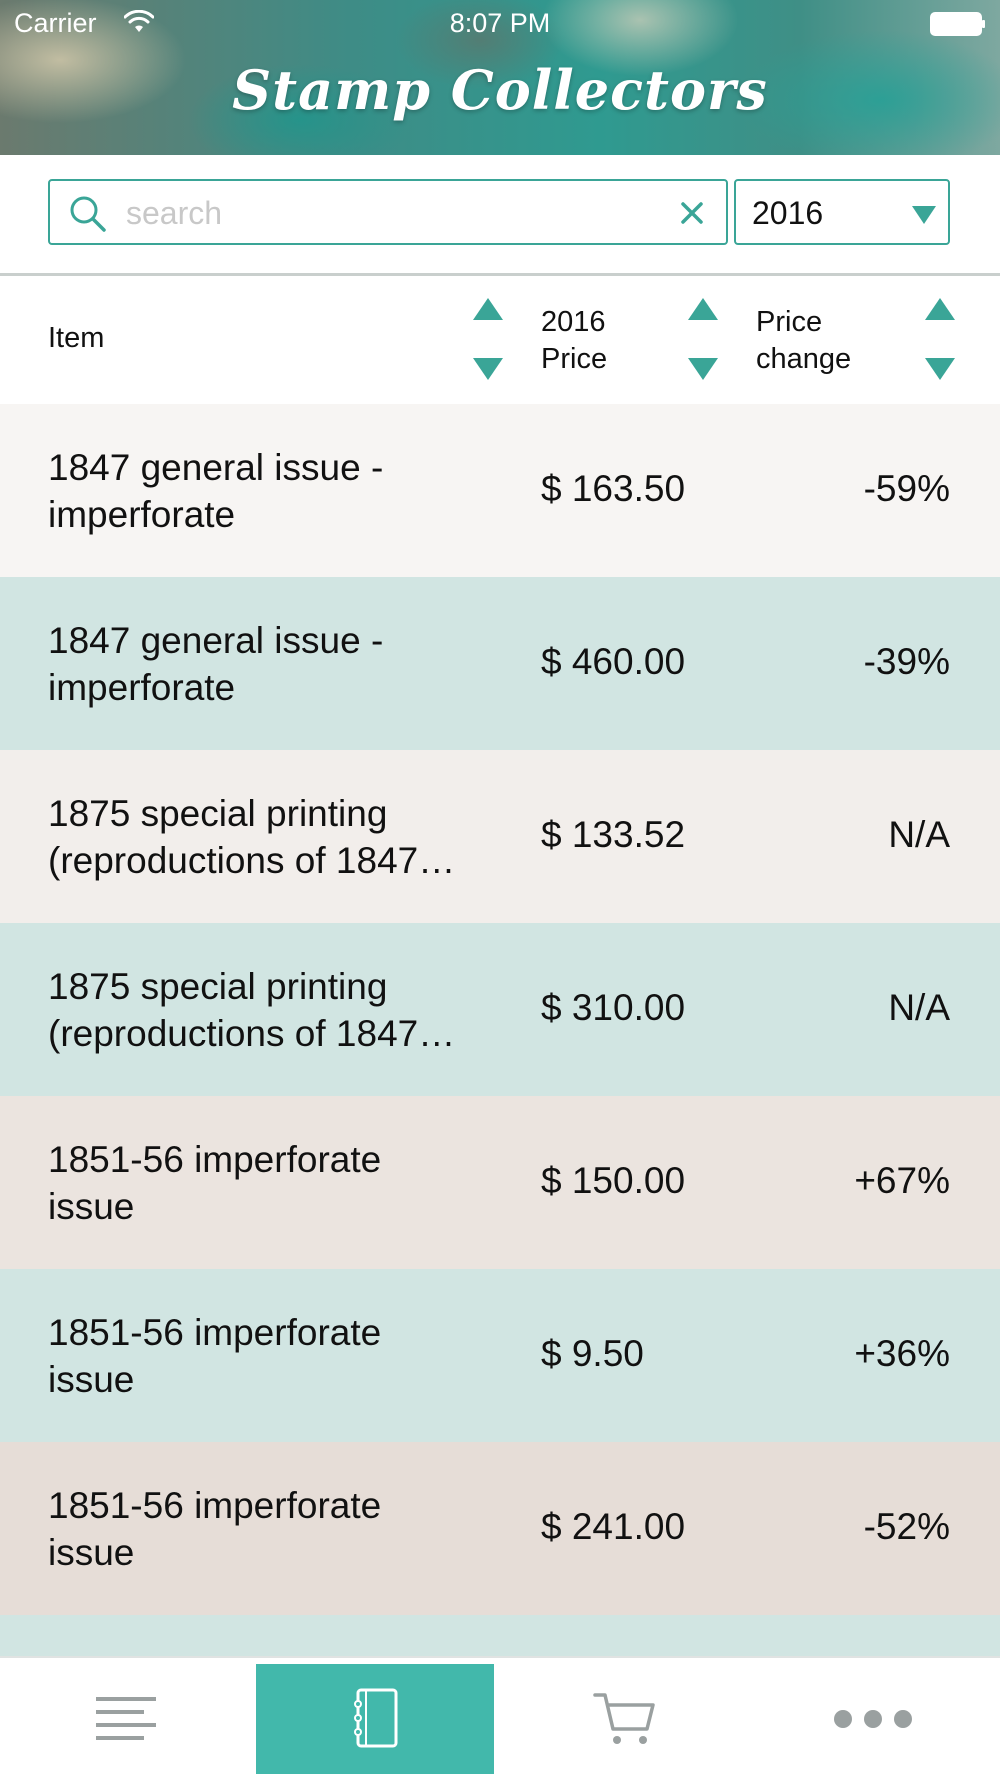  What do you see at coordinates (803, 341) in the screenshot?
I see `column-header-change: Price change` at bounding box center [803, 341].